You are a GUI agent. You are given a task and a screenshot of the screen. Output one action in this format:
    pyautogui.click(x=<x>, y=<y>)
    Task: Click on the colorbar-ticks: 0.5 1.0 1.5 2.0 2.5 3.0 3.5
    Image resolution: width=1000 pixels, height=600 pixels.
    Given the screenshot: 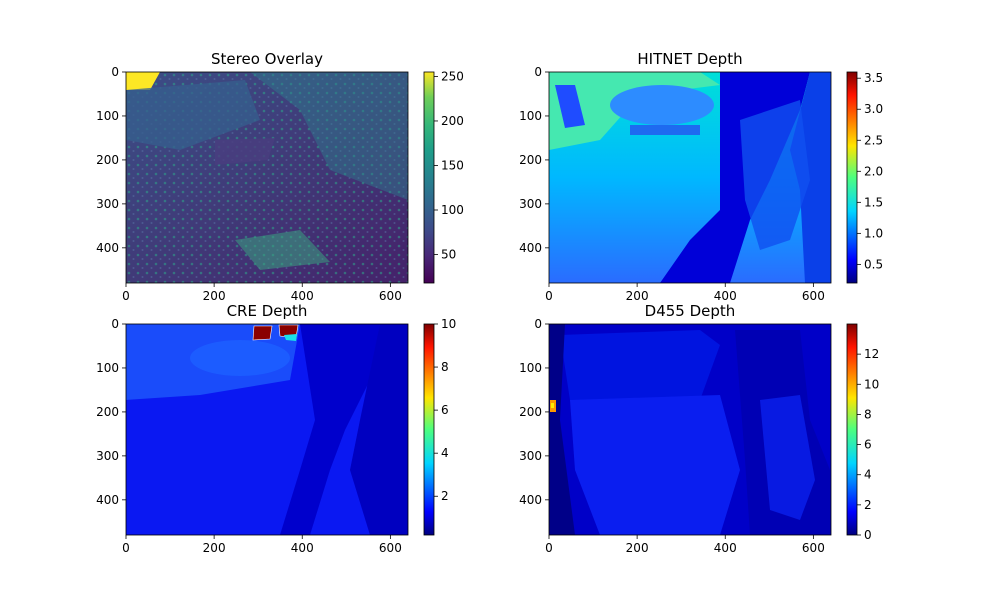 What is the action you would take?
    pyautogui.click(x=870, y=171)
    